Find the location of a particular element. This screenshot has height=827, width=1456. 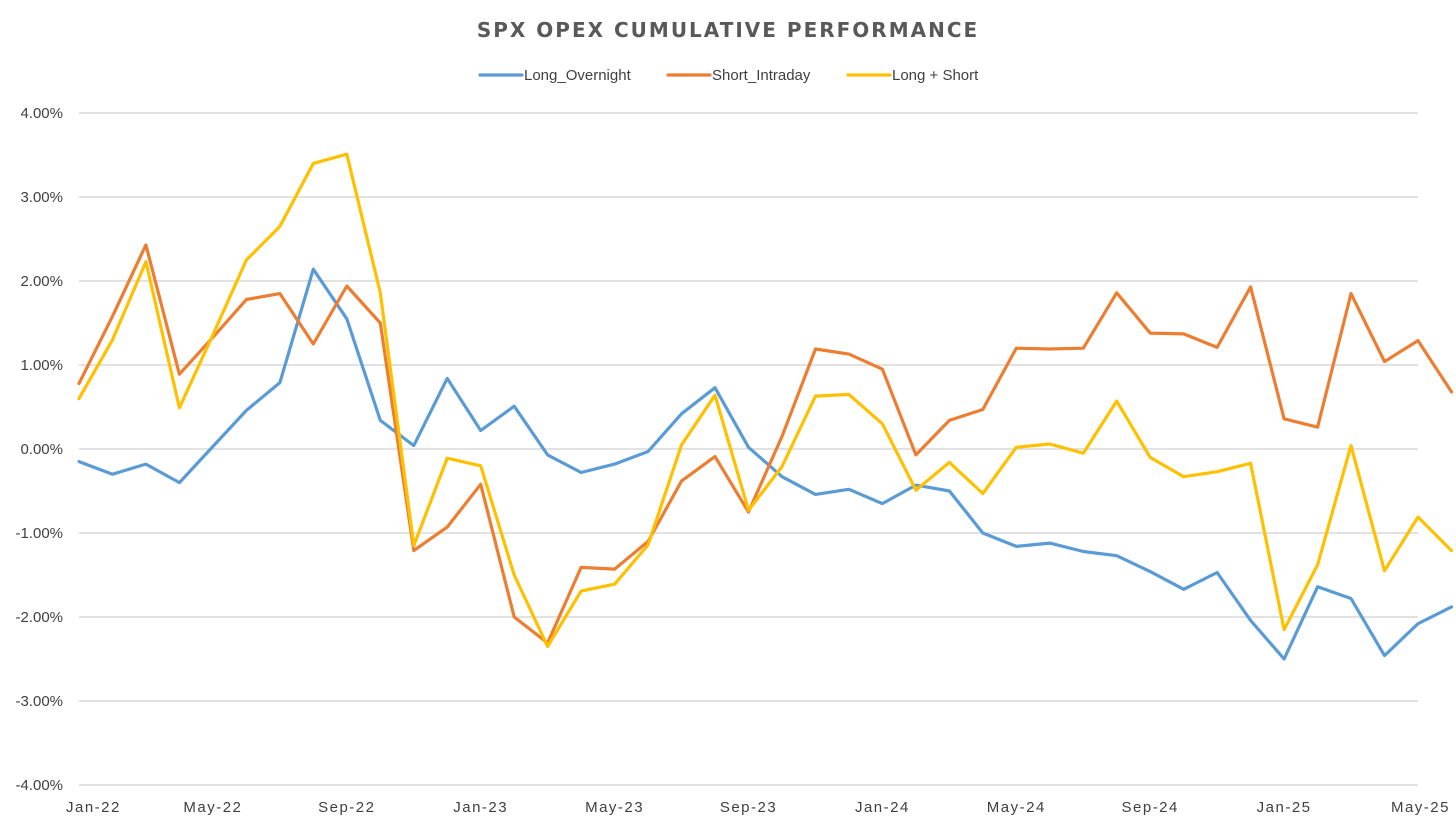

y-tick-label: -4.00% is located at coordinates (39, 785).